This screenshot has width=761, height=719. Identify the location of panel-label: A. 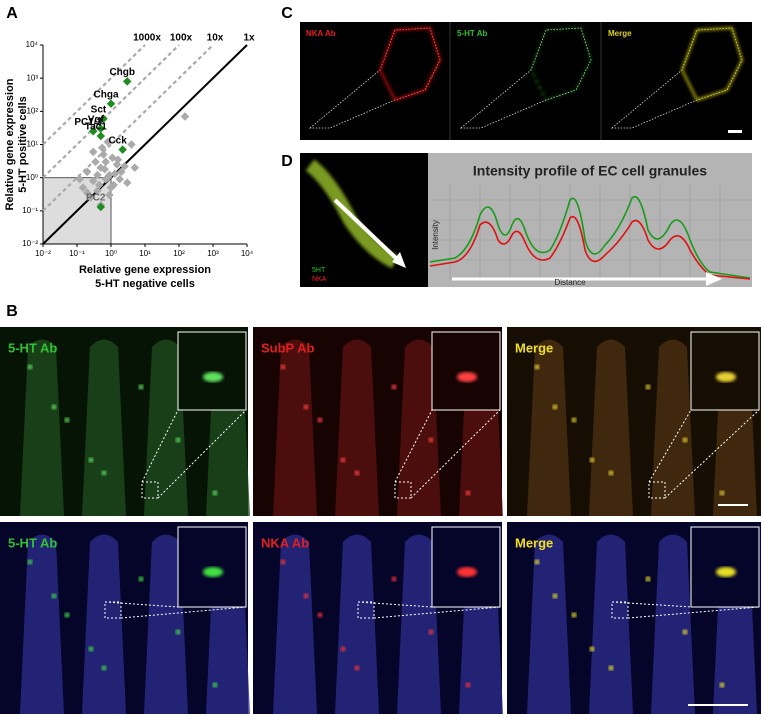
(12, 13).